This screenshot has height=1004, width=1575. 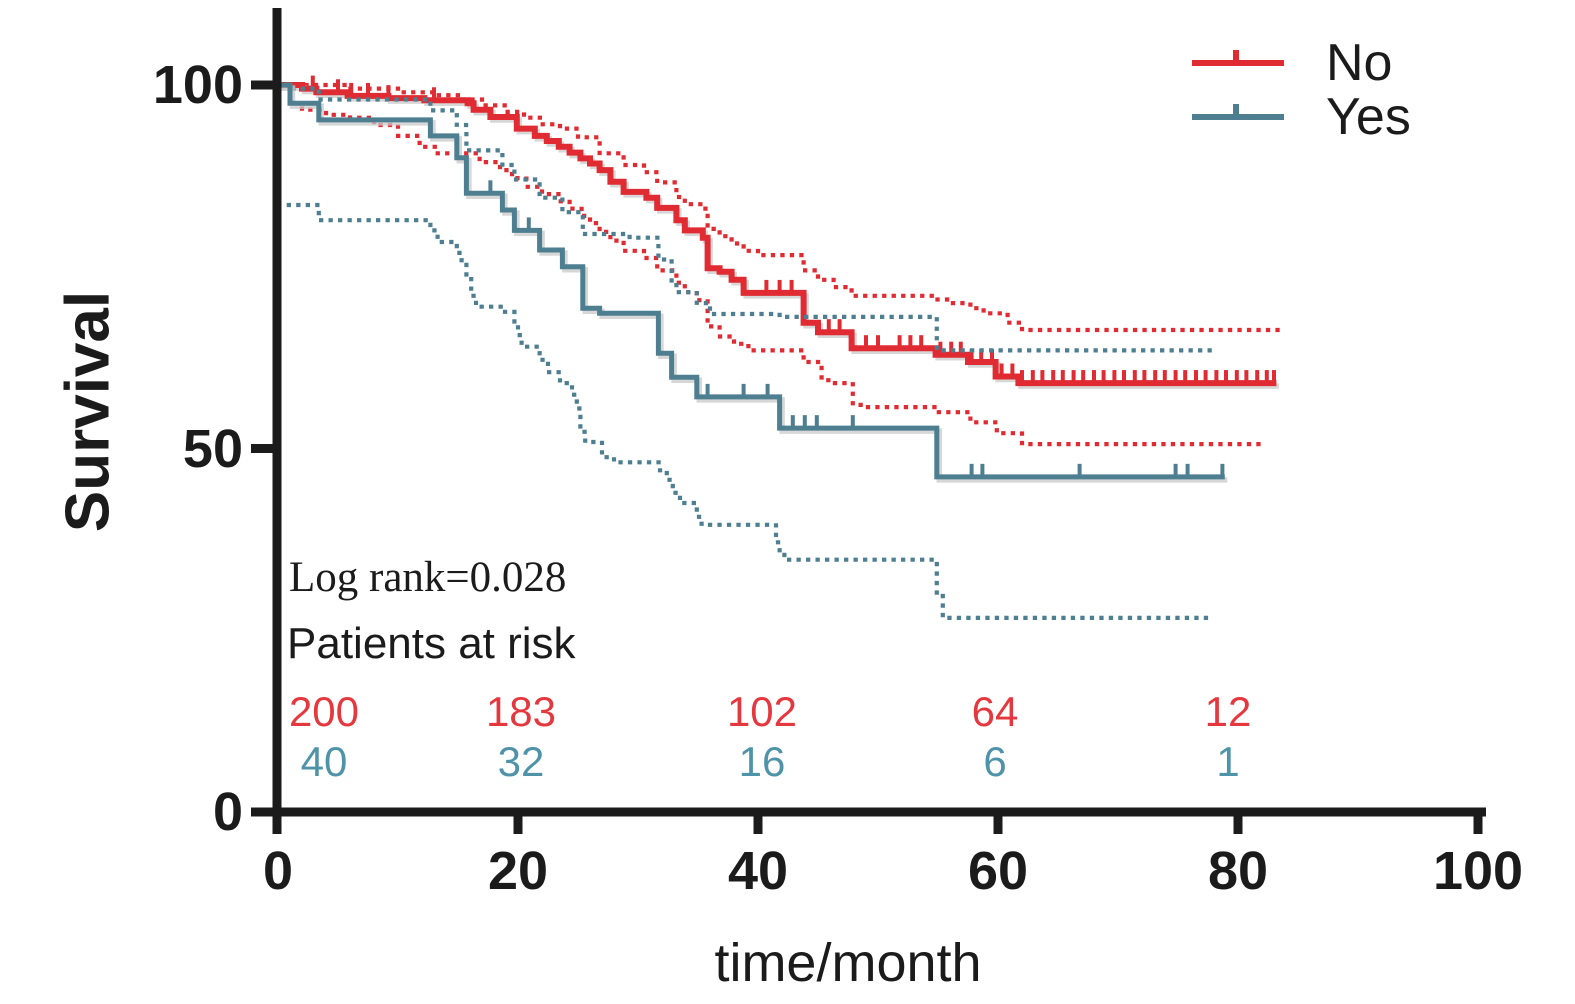 What do you see at coordinates (1238, 871) in the screenshot?
I see `x-tick-label-80: 80` at bounding box center [1238, 871].